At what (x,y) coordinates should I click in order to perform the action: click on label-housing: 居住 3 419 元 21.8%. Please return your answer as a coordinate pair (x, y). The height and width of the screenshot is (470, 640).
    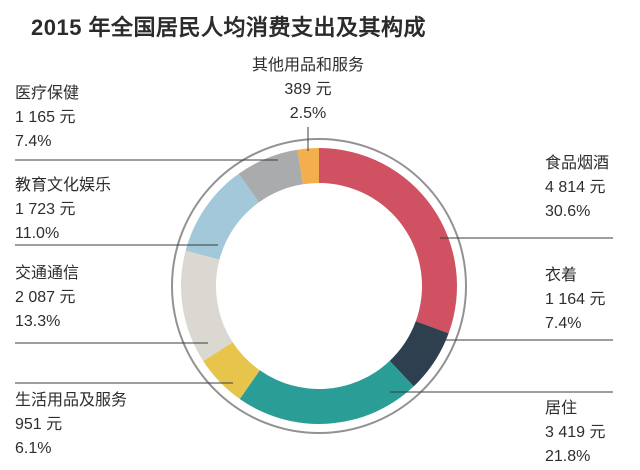
    Looking at the image, I should click on (575, 433).